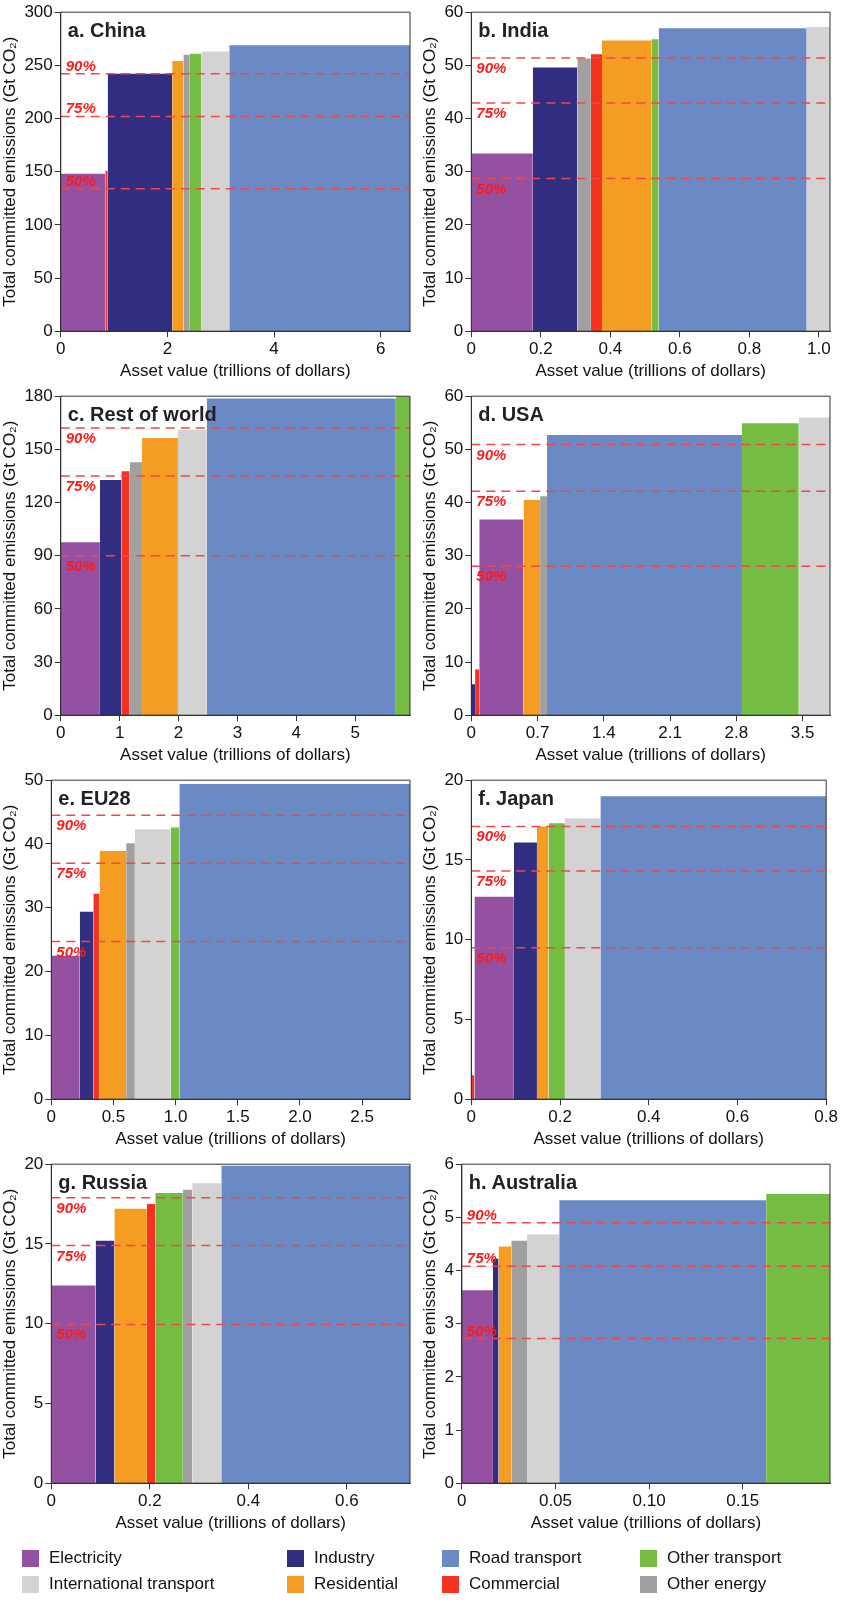  I want to click on y-tick-label: 120, so click(38, 502).